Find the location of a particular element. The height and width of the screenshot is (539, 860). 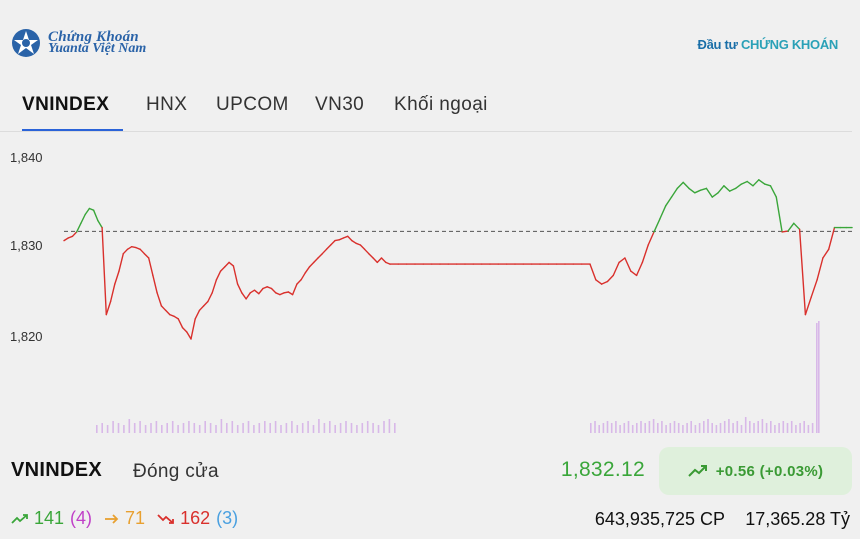

market-breadth: 141 (4) 71 162 (3) is located at coordinates (124, 518).